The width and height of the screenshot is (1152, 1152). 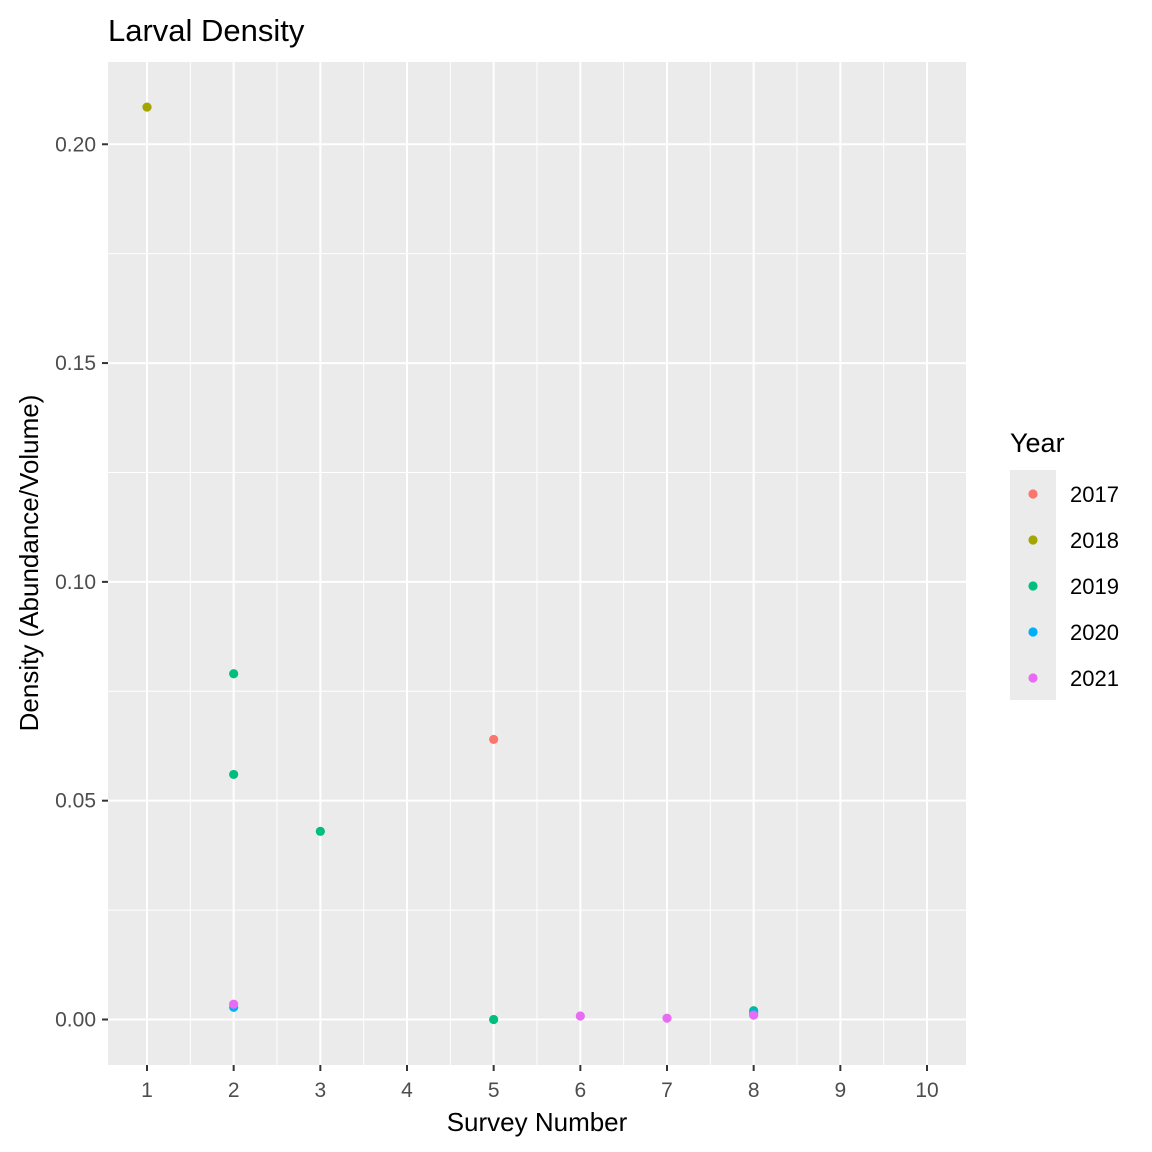 What do you see at coordinates (75, 801) in the screenshot?
I see `y-tick-label: 0.05` at bounding box center [75, 801].